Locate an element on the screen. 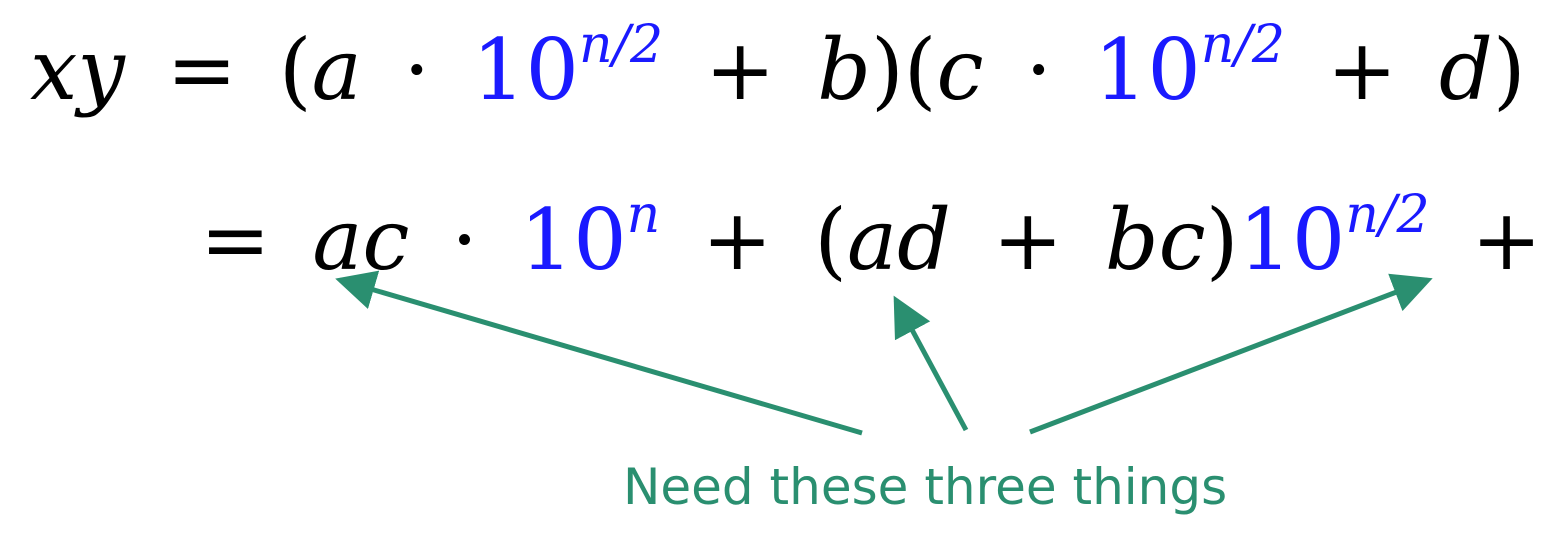 This screenshot has height=538, width=1548. var-a: a is located at coordinates (336, 70).